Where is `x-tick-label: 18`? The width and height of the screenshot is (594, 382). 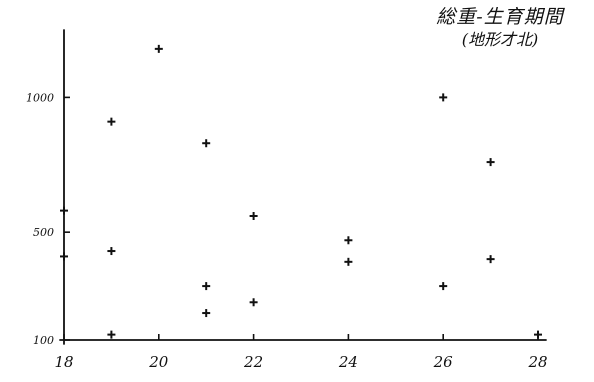
x-tick-label: 18 is located at coordinates (63, 362).